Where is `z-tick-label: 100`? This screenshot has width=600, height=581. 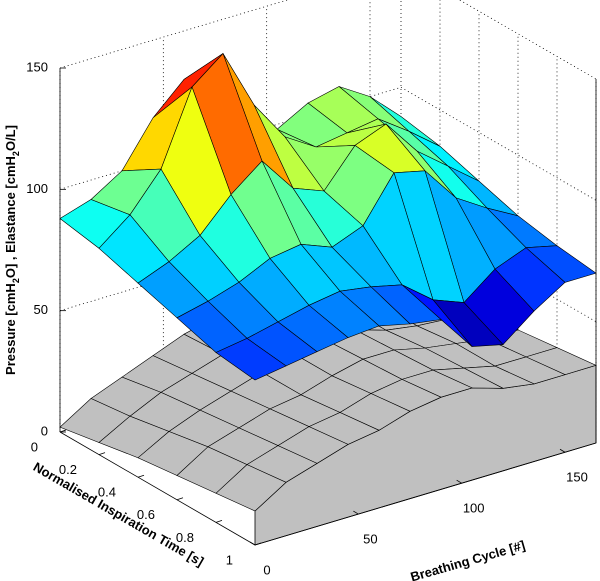 z-tick-label: 100 is located at coordinates (37, 188).